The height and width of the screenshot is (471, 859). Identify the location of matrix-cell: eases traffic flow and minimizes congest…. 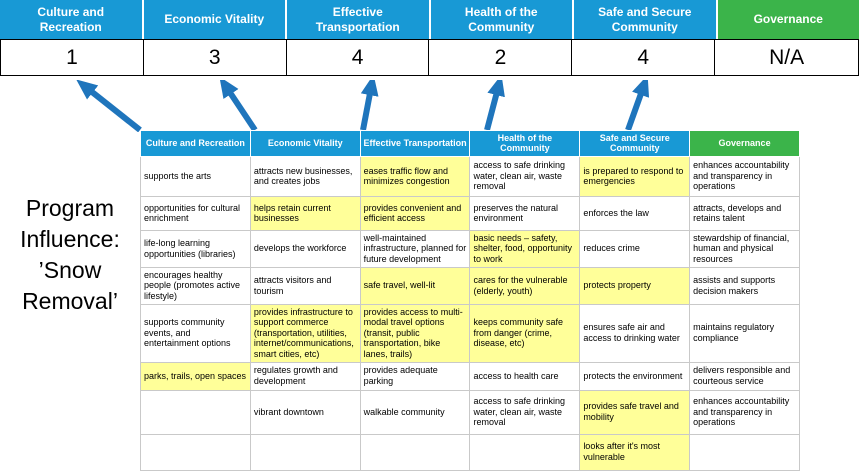
(415, 176).